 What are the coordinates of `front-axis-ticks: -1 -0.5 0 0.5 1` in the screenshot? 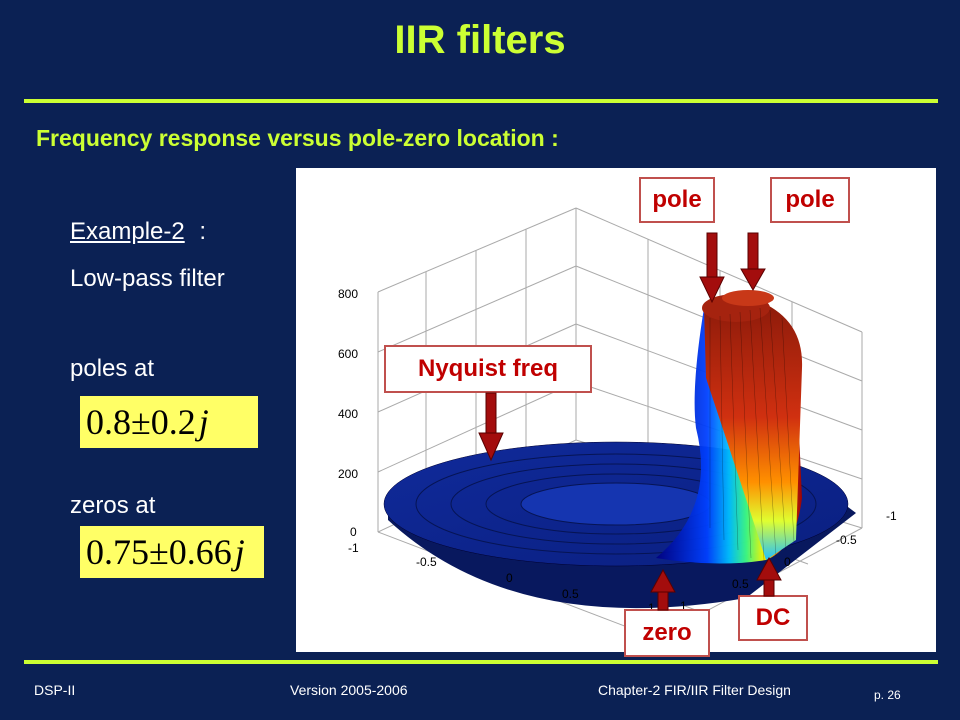 It's located at (501, 578).